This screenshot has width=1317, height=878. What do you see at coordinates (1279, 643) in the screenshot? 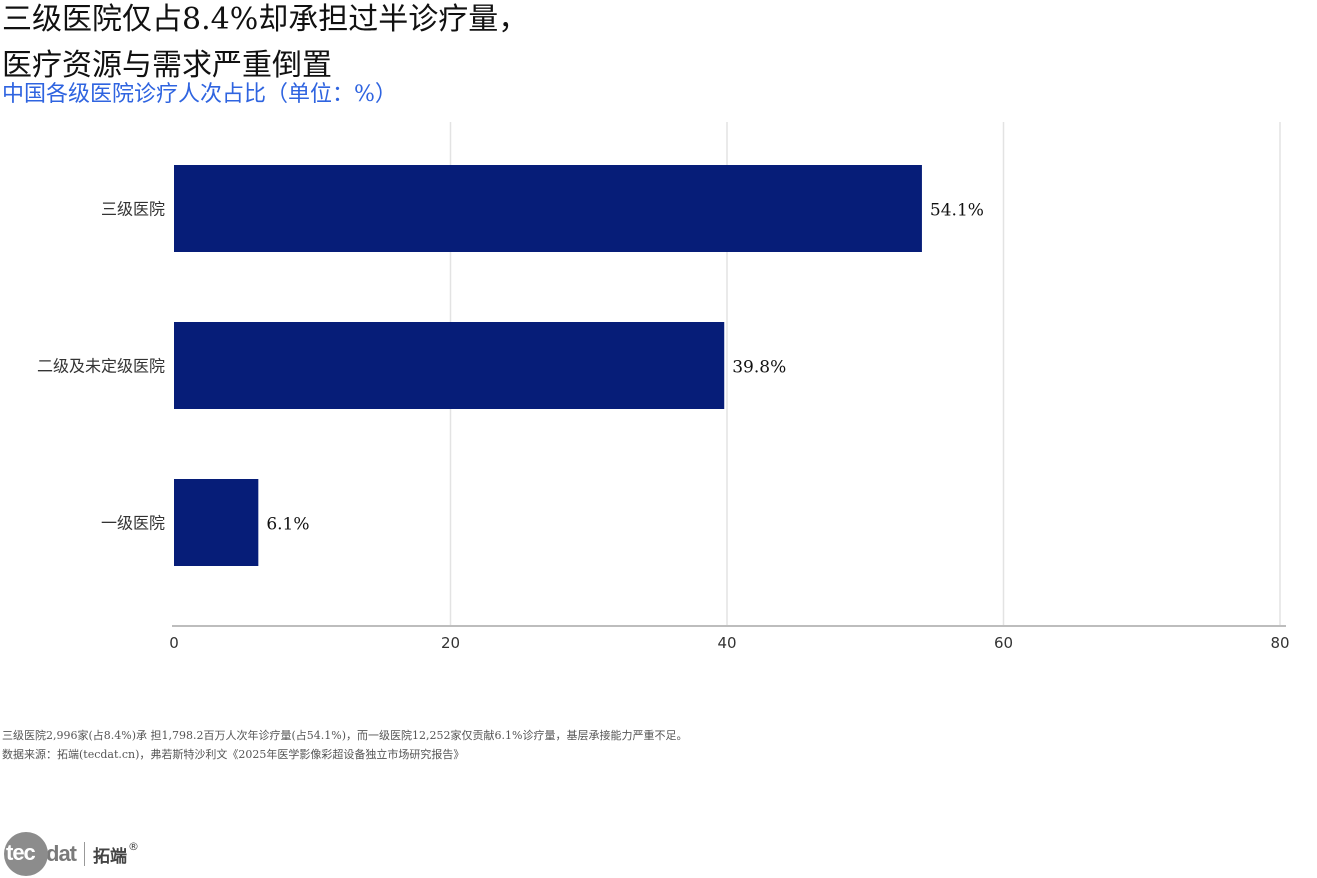
I see `x-tick-label: 80` at bounding box center [1279, 643].